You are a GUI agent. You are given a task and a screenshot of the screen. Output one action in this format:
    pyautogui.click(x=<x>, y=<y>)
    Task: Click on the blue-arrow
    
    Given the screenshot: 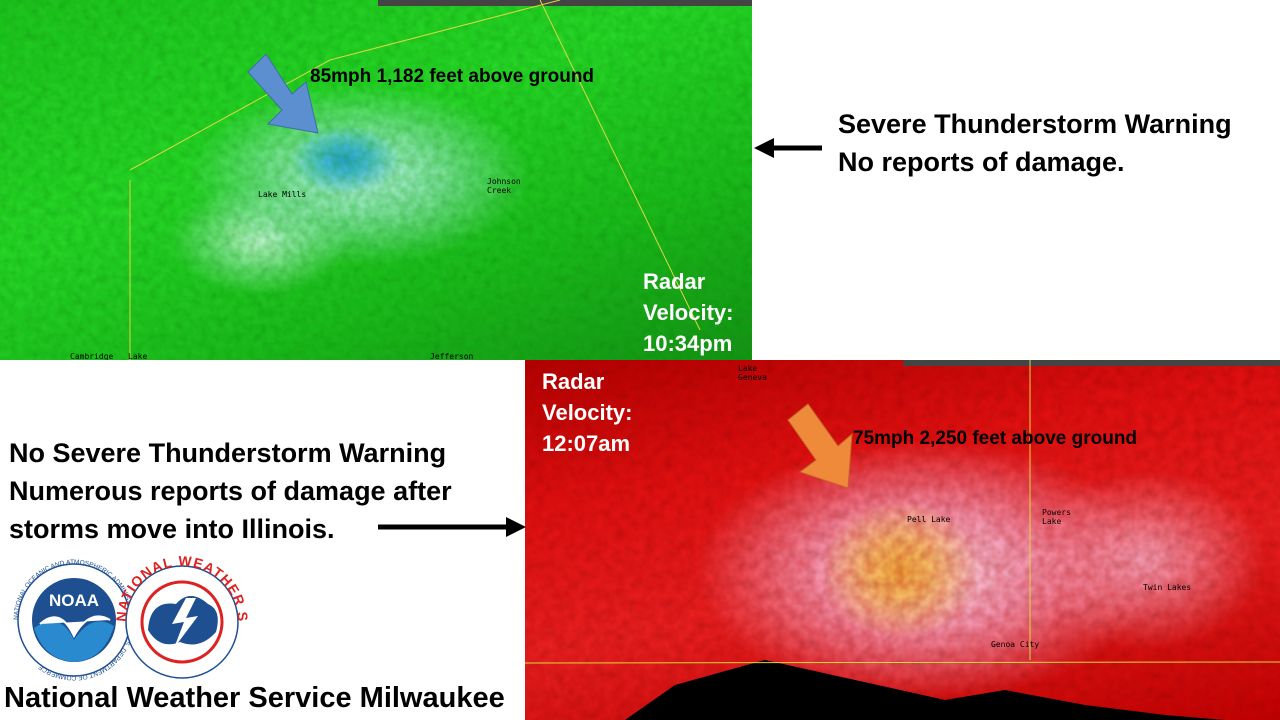 What is the action you would take?
    pyautogui.click(x=283, y=93)
    